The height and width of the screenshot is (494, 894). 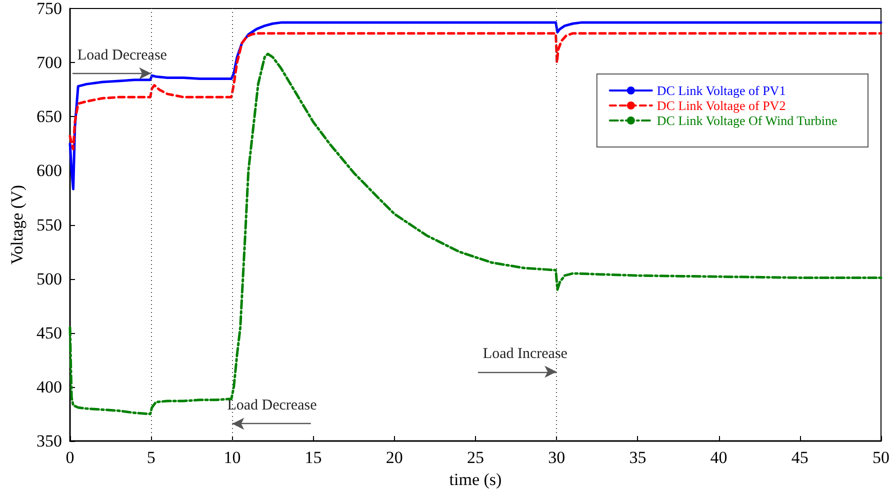 What do you see at coordinates (49, 332) in the screenshot?
I see `y-tick-label: 450` at bounding box center [49, 332].